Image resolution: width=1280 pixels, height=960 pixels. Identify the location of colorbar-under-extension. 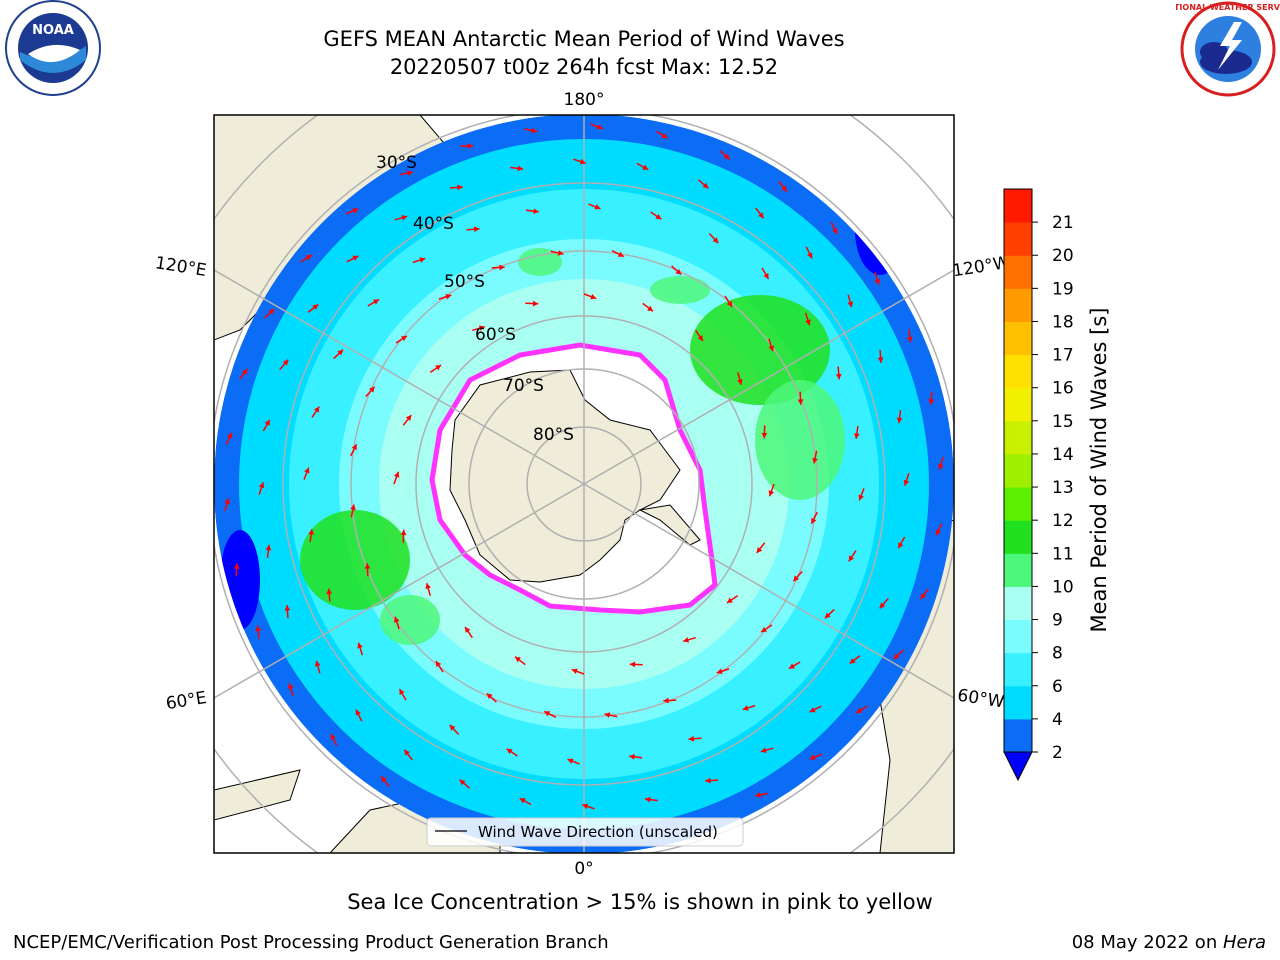
(1018, 766).